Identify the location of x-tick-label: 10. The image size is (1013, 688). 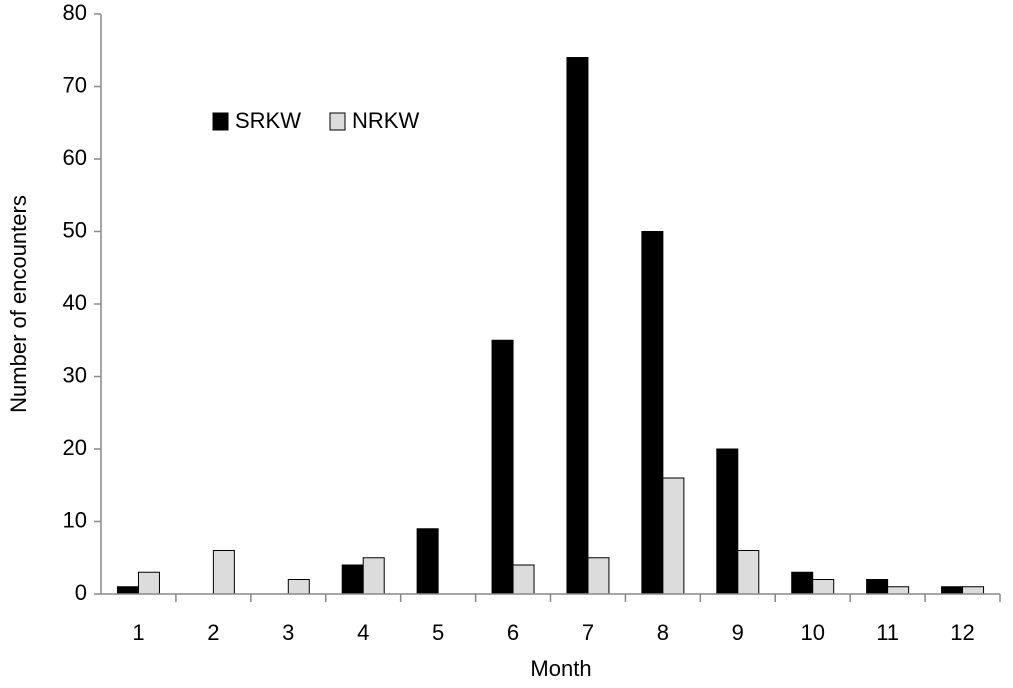
(812, 632).